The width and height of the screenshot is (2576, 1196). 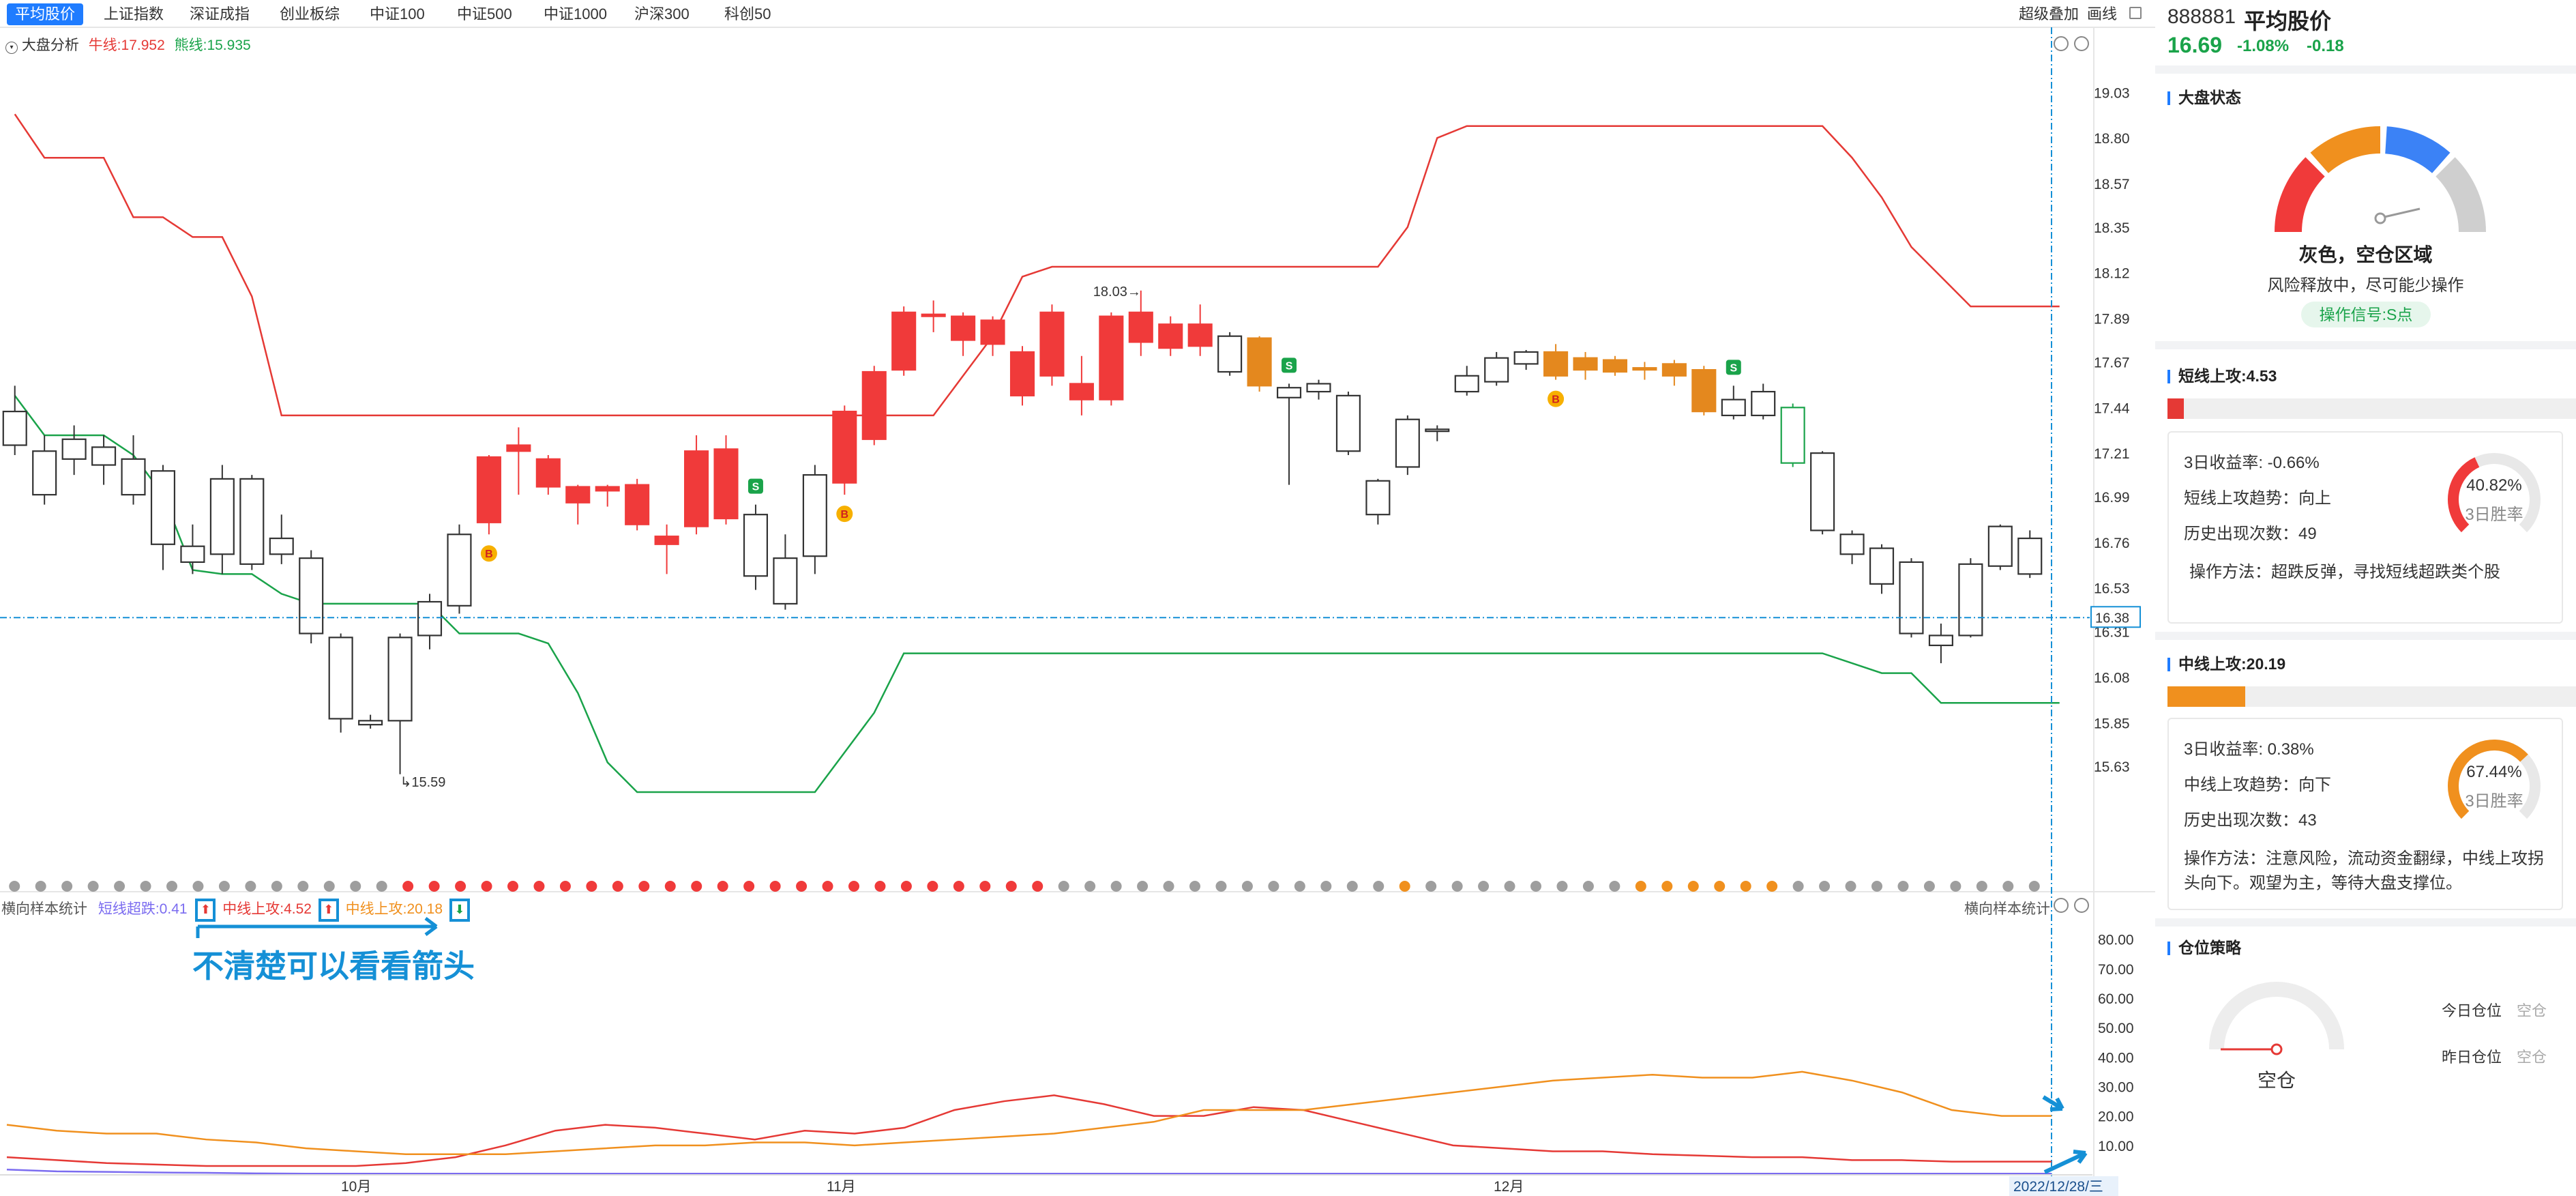 What do you see at coordinates (662, 14) in the screenshot?
I see `tab-csi300: 沪深300` at bounding box center [662, 14].